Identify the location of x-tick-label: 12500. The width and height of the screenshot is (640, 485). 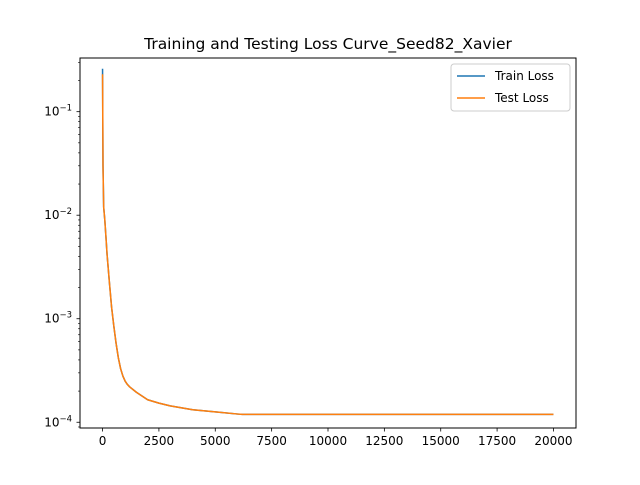
(384, 441).